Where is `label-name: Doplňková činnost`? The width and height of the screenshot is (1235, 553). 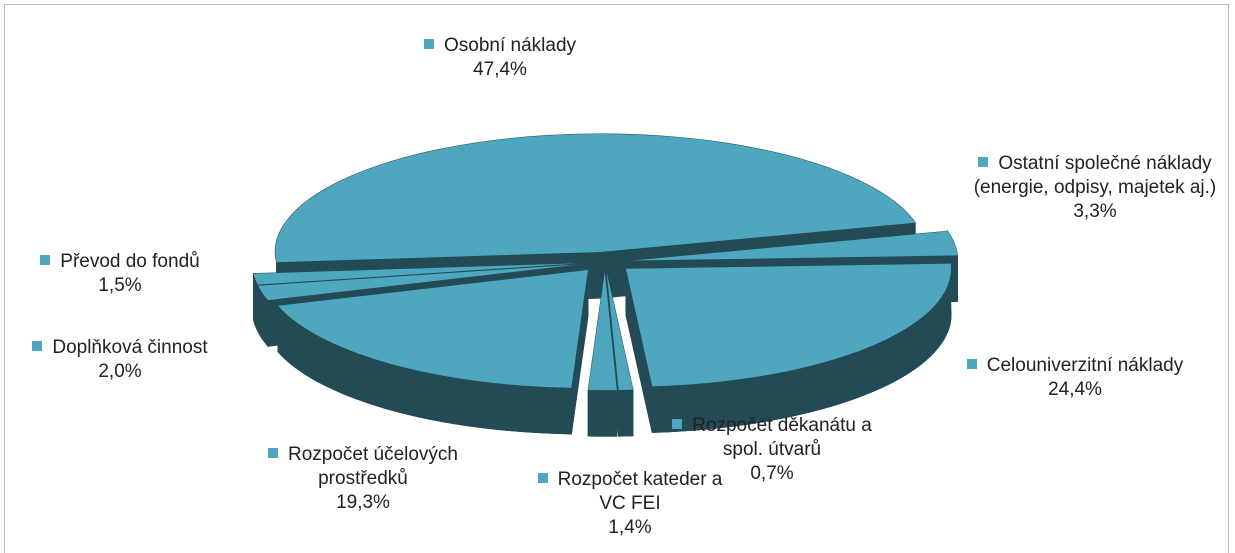
label-name: Doplňková činnost is located at coordinates (130, 347).